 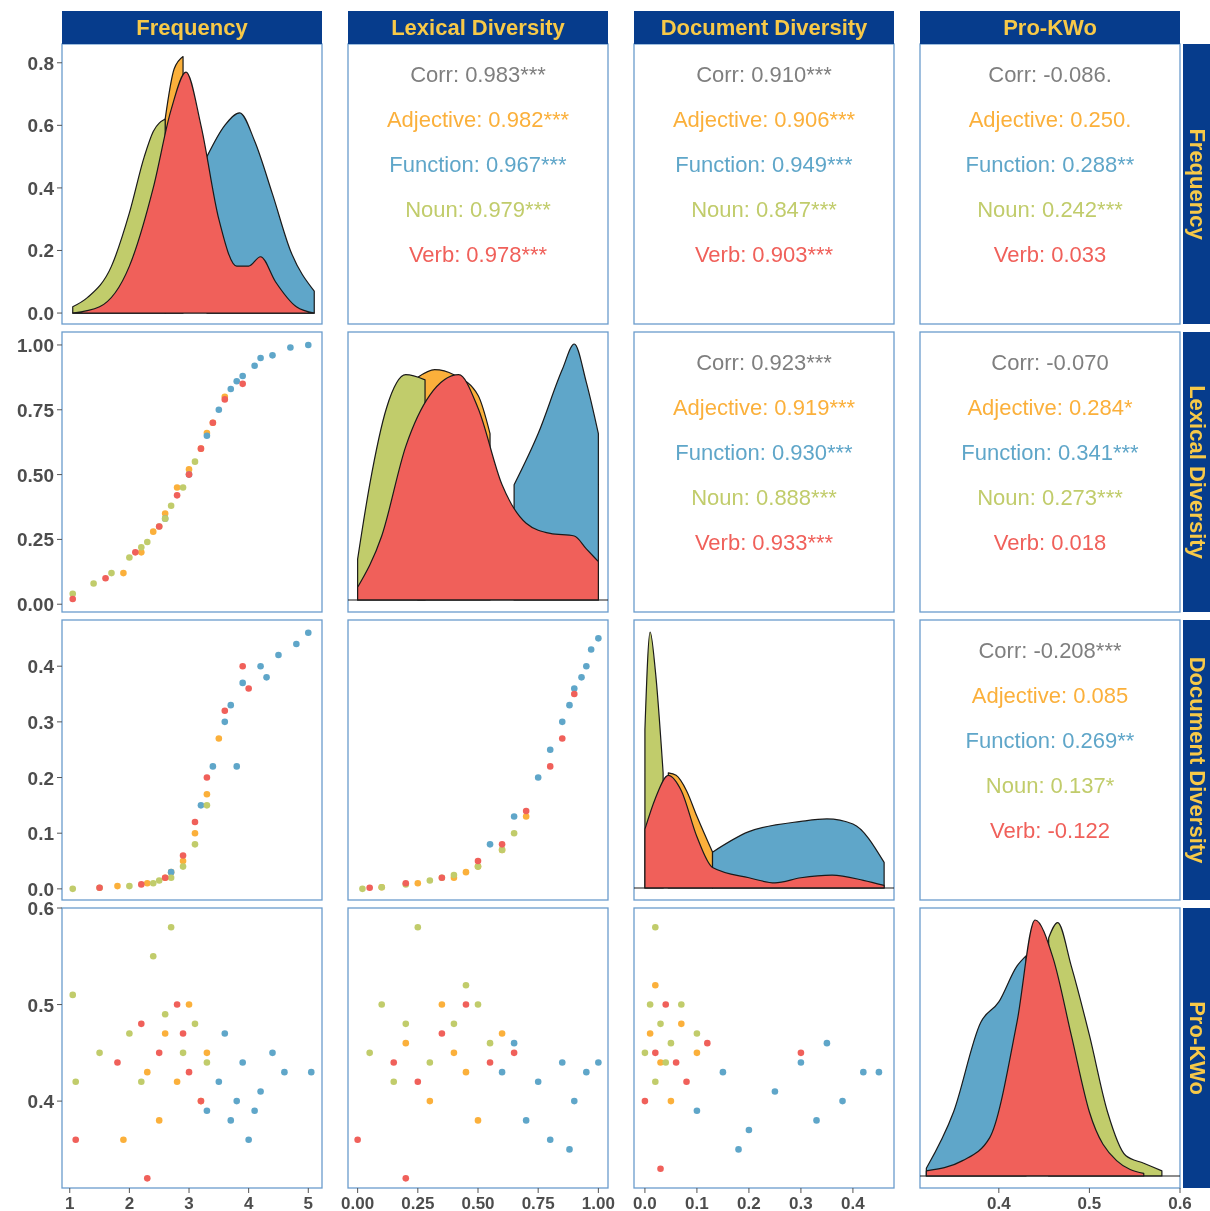 I want to click on y-tick-label: 0.00, so click(x=35, y=605).